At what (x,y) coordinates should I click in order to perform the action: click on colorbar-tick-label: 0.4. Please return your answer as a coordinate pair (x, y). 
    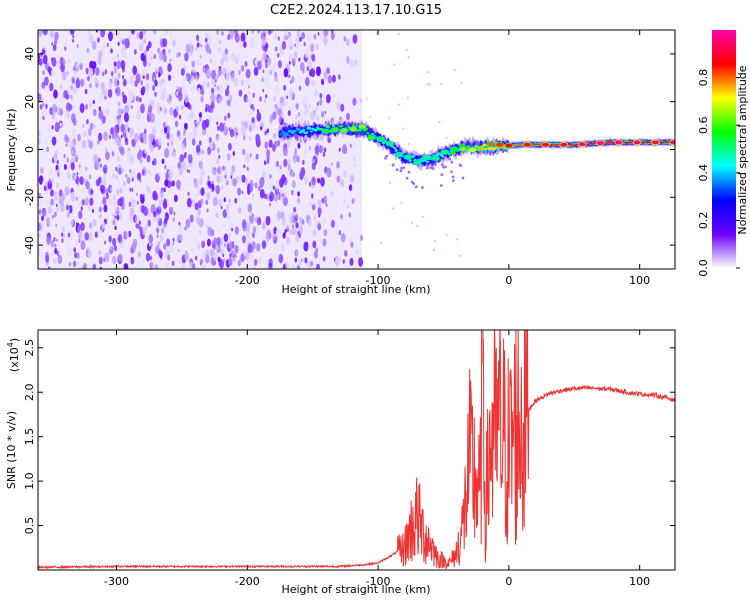
    Looking at the image, I should click on (703, 173).